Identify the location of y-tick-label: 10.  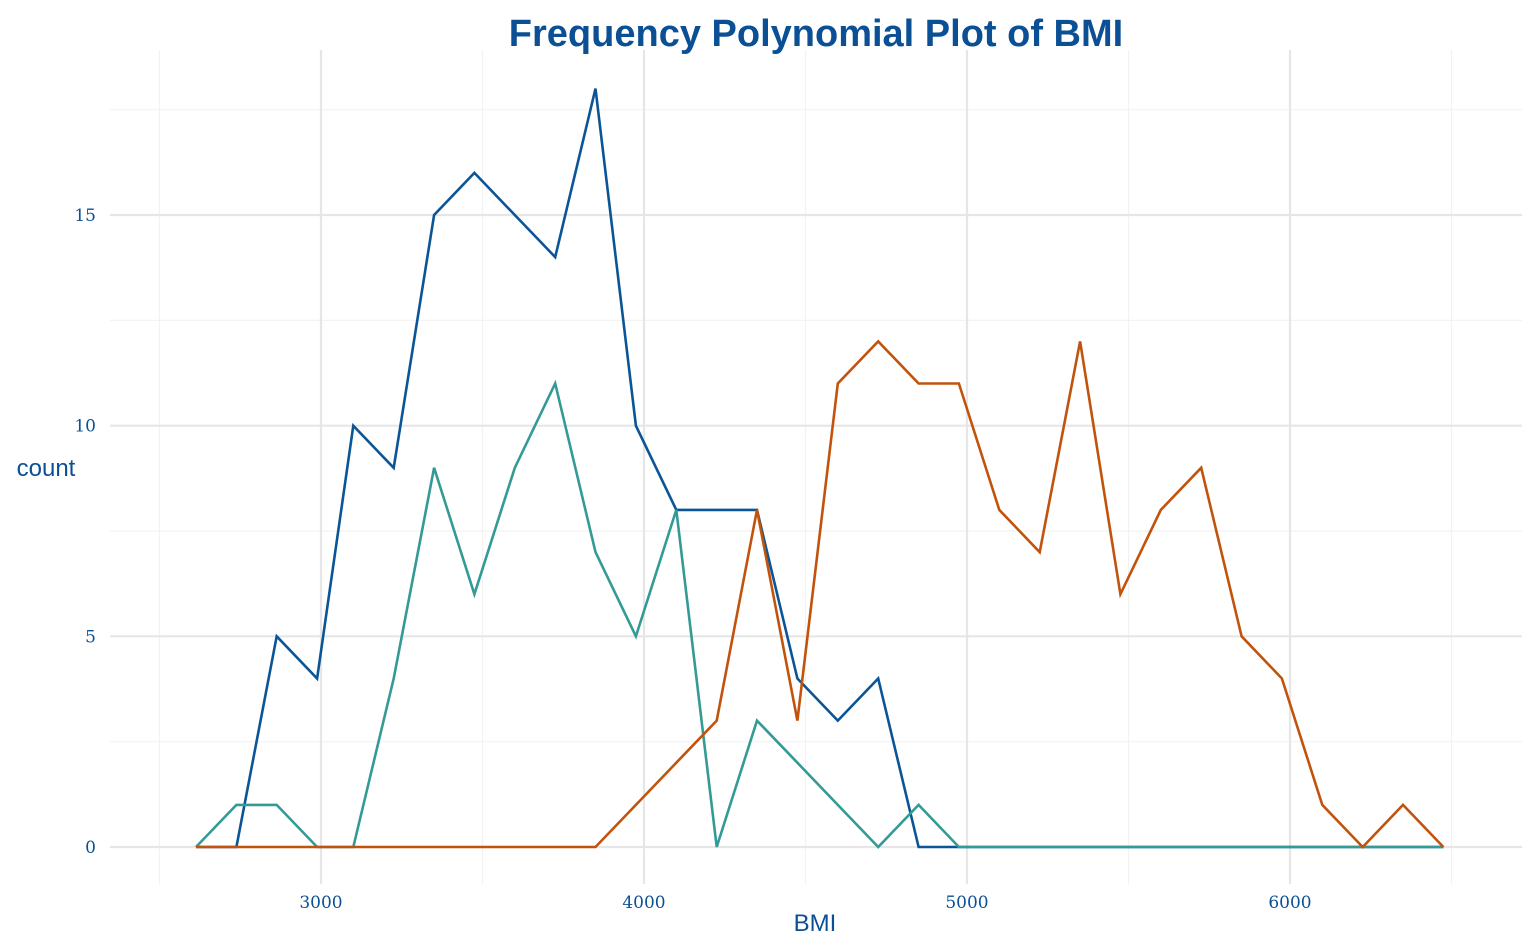
(85, 427).